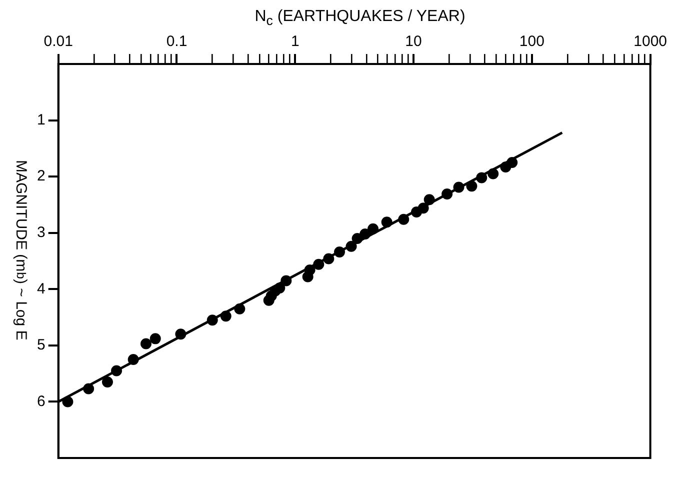  I want to click on x-tick-label: 0.1, so click(177, 41).